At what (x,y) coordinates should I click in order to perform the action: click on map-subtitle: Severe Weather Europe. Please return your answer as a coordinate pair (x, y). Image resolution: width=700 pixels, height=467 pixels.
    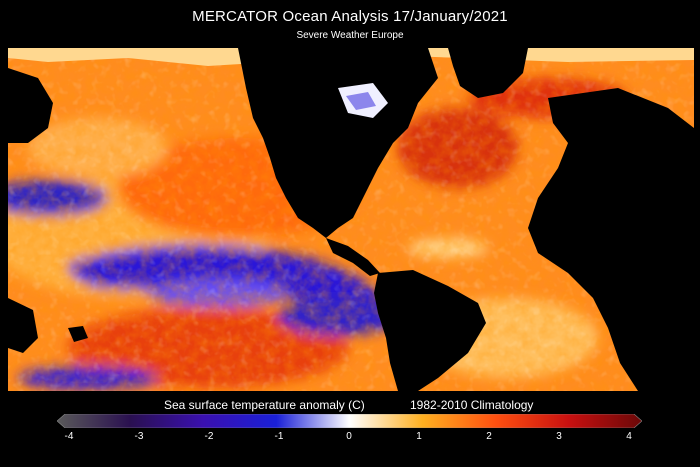
    Looking at the image, I should click on (350, 35).